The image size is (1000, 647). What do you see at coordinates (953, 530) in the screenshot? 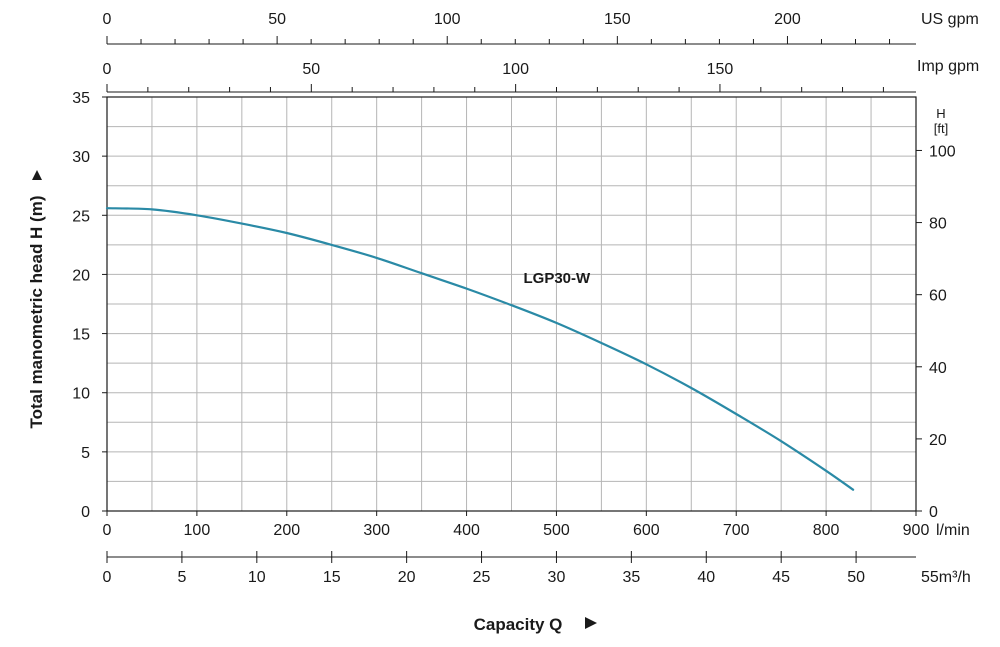
I see `l-min-unit-label: l/min` at bounding box center [953, 530].